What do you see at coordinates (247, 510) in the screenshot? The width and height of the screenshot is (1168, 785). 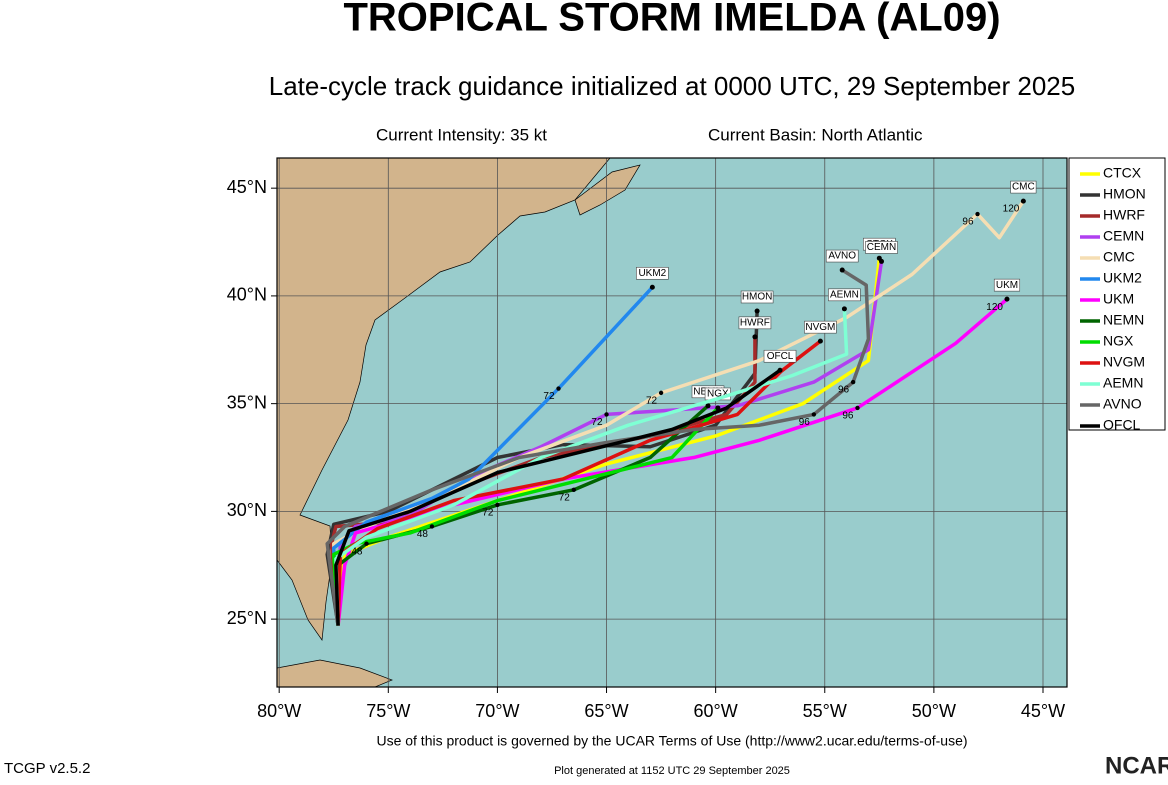 I see `y-tick-label: 30°N` at bounding box center [247, 510].